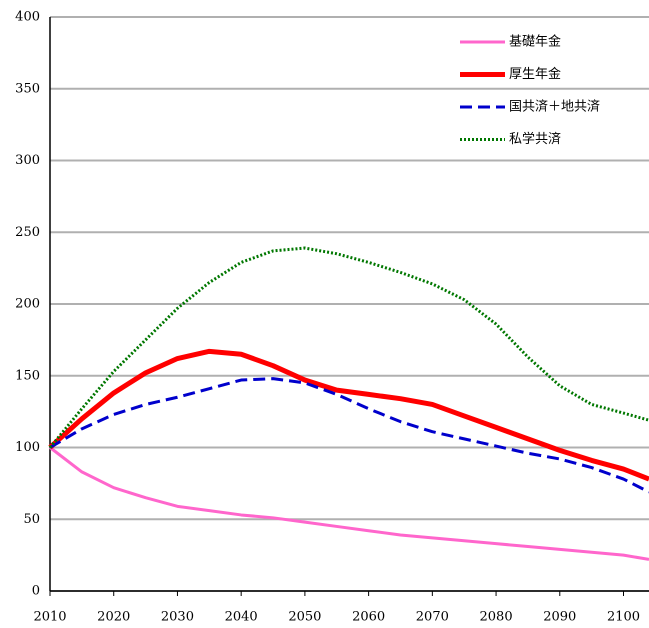 This screenshot has width=649, height=628. Describe the element at coordinates (27, 375) in the screenshot. I see `y-tick-label: 150` at that location.